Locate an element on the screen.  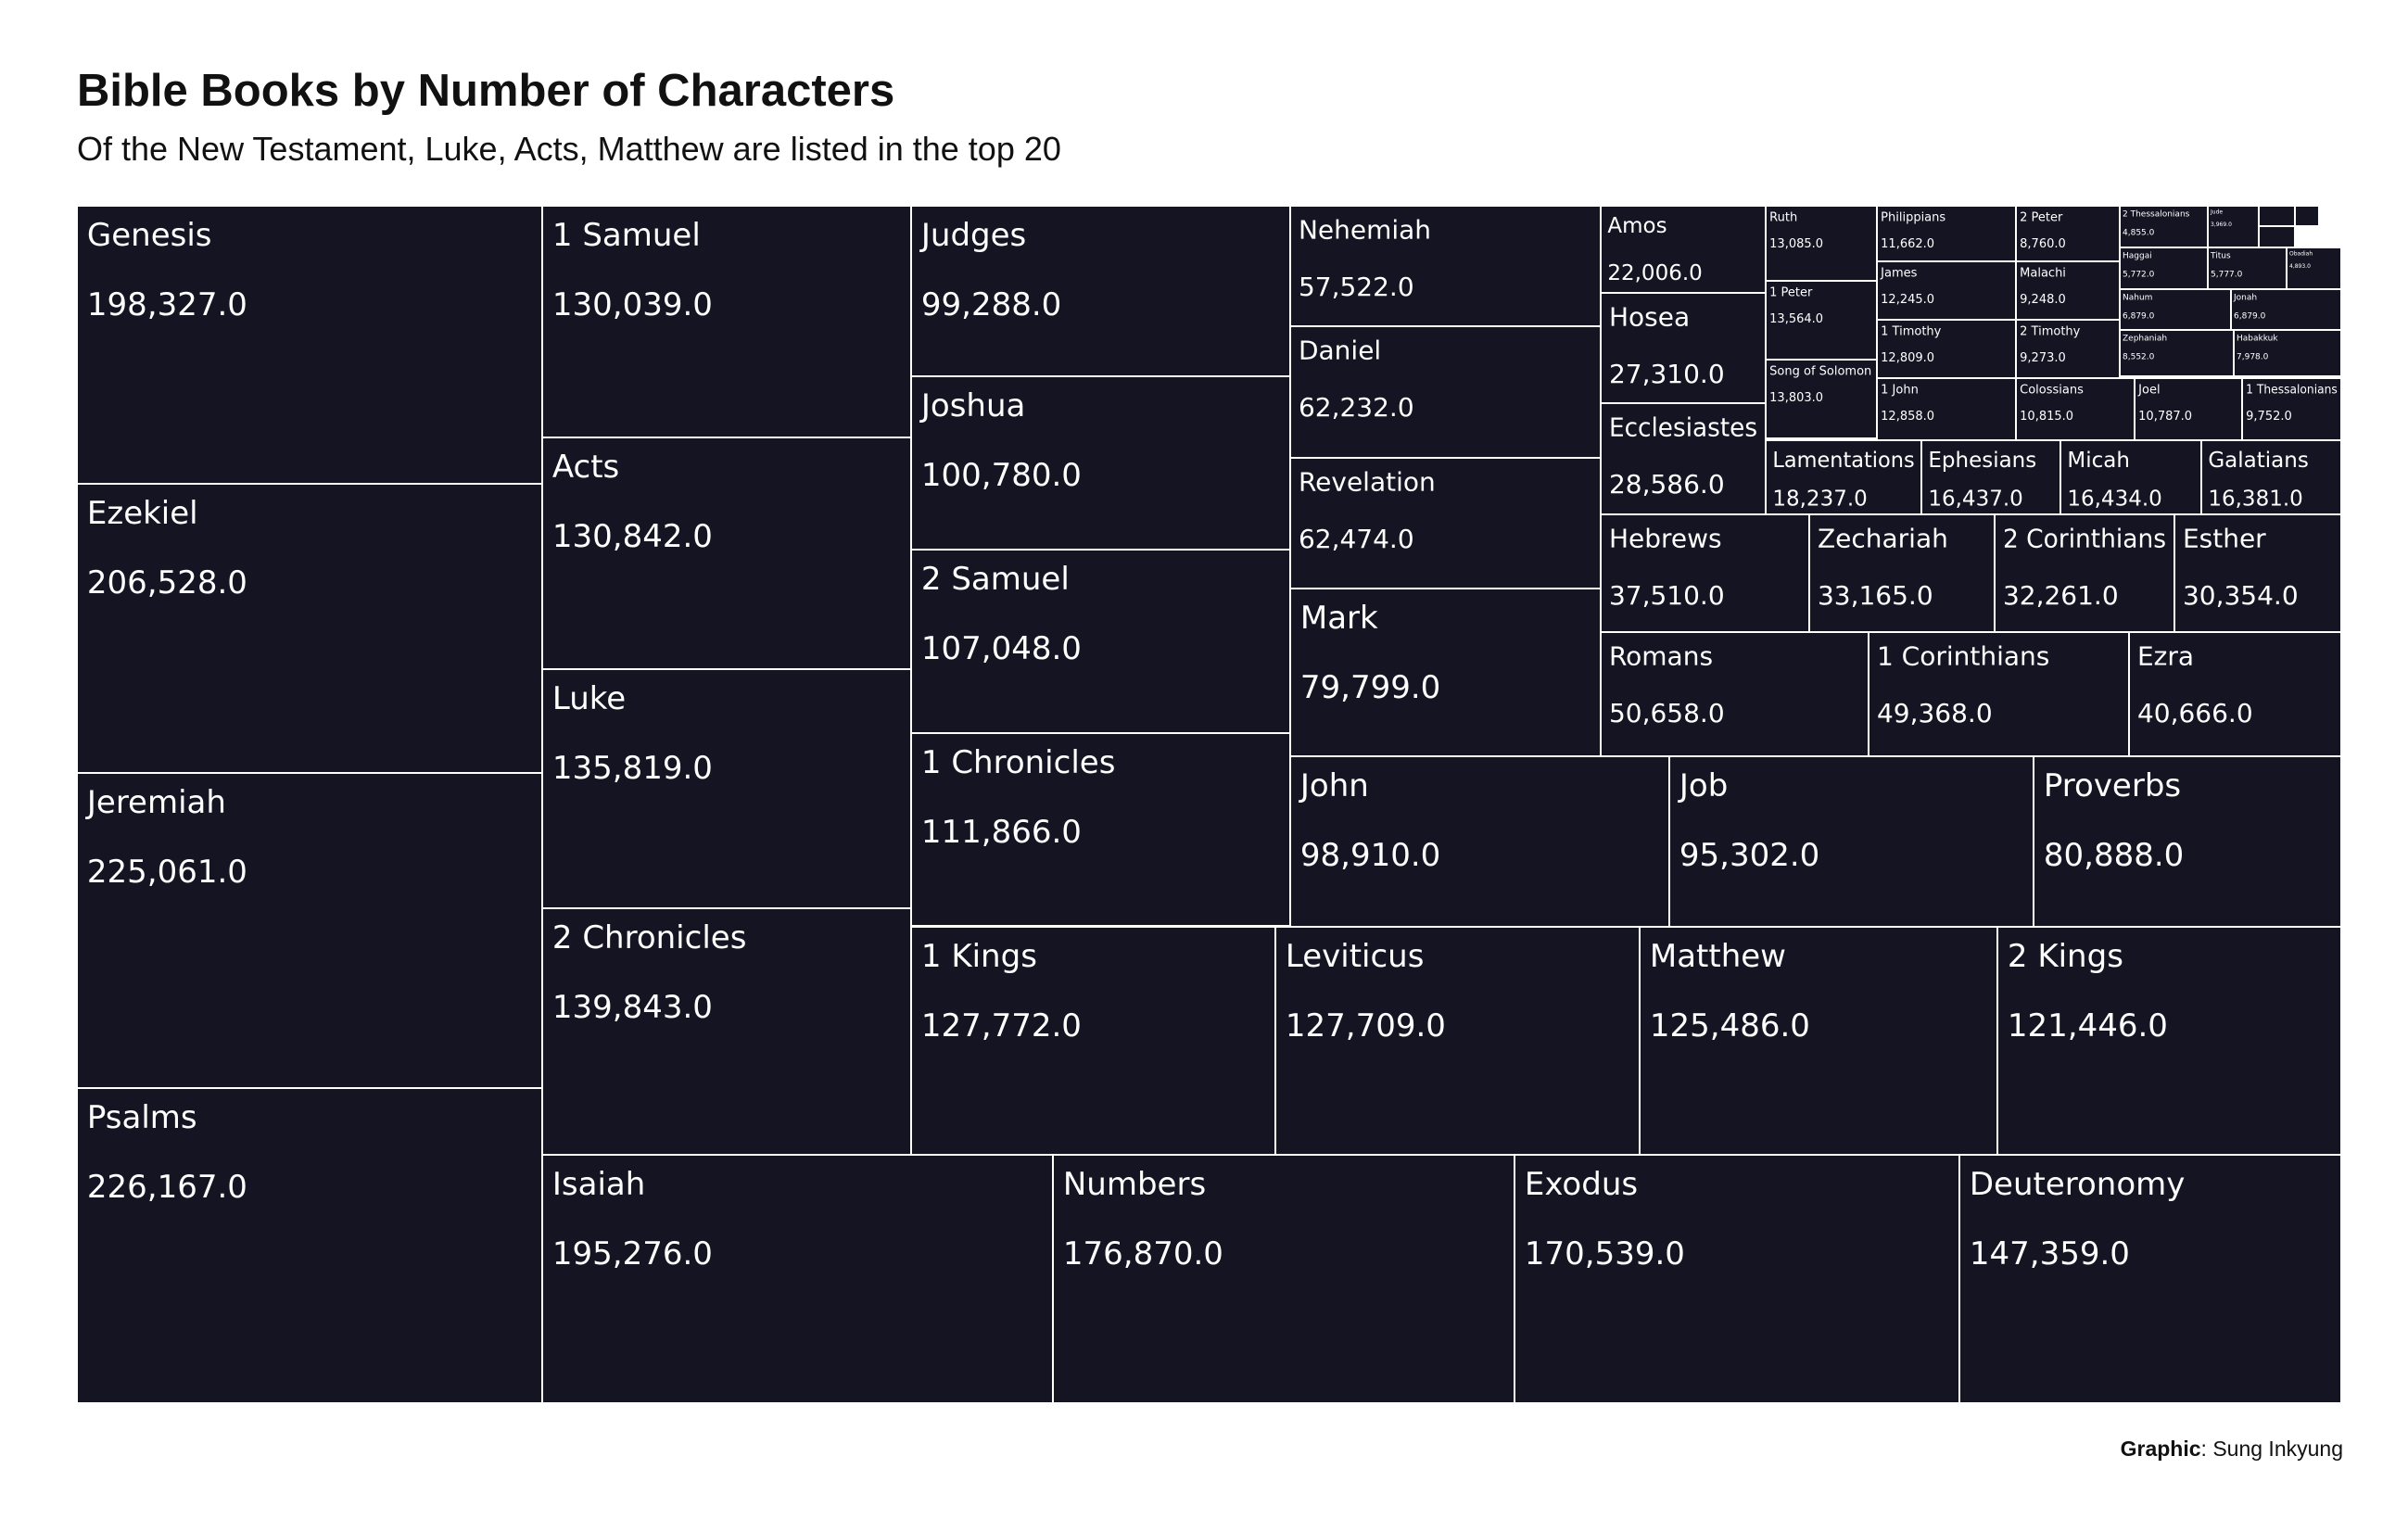
tile-1-john is located at coordinates (1947, 409).